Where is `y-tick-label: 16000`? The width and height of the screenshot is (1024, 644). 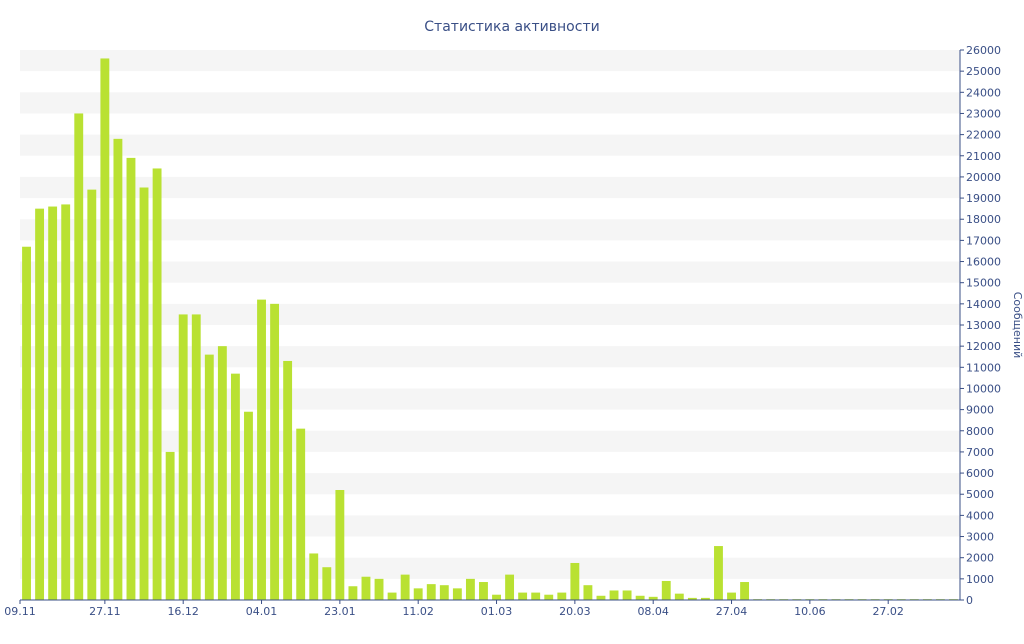
y-tick-label: 16000 is located at coordinates (983, 262).